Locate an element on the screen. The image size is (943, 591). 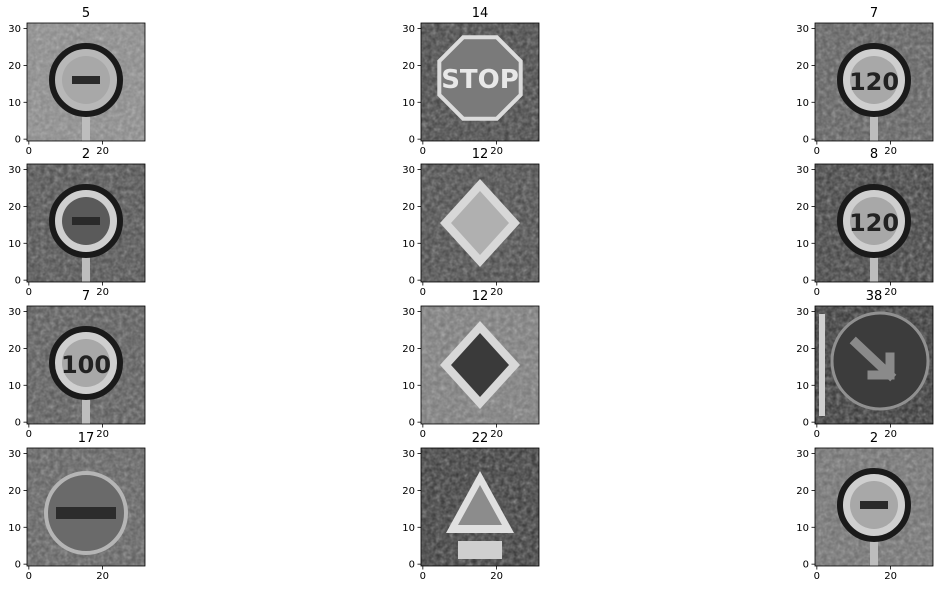
image-panel: 120 7 0 10 20 30 0 20 is located at coordinates (865, 81).